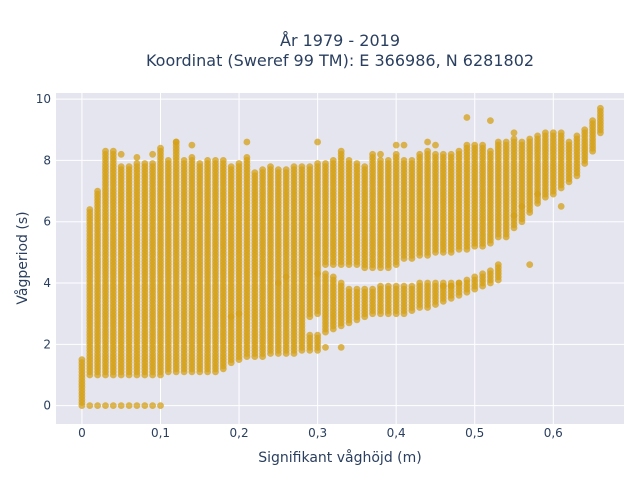 The width and height of the screenshot is (640, 480). I want to click on x-tick-label: 0,5, so click(474, 433).